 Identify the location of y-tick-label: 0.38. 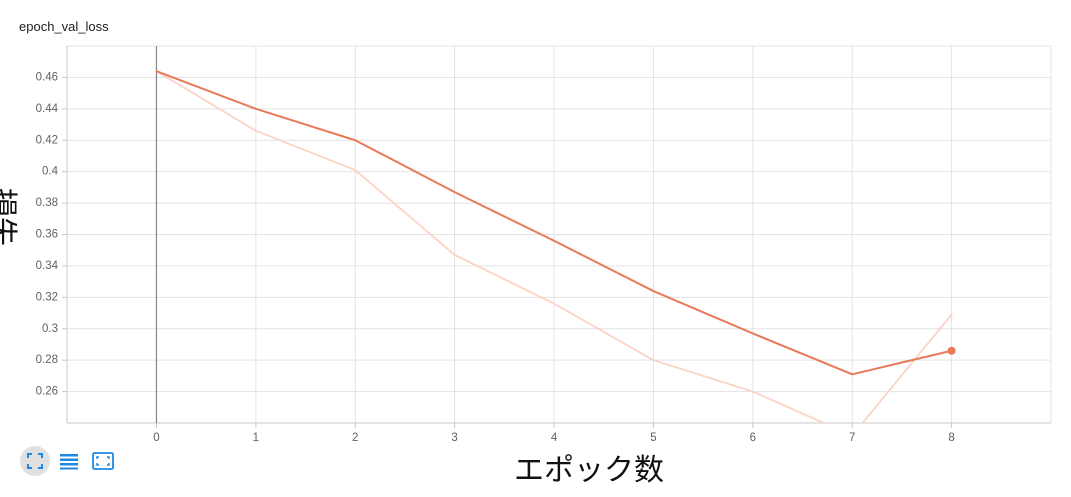
(47, 203).